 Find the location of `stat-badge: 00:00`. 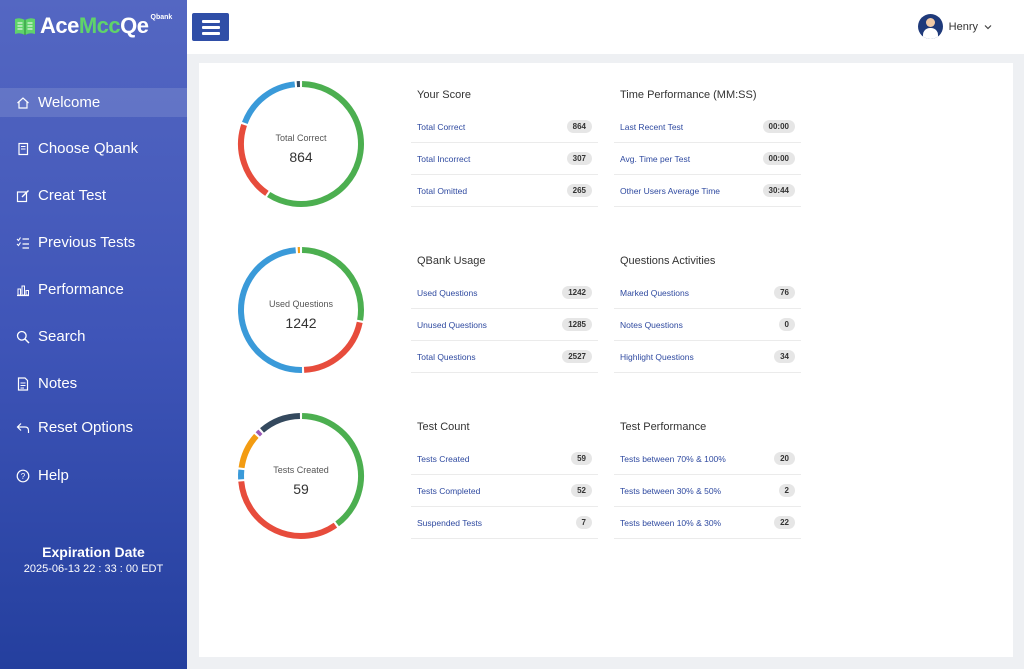

stat-badge: 00:00 is located at coordinates (778, 126).